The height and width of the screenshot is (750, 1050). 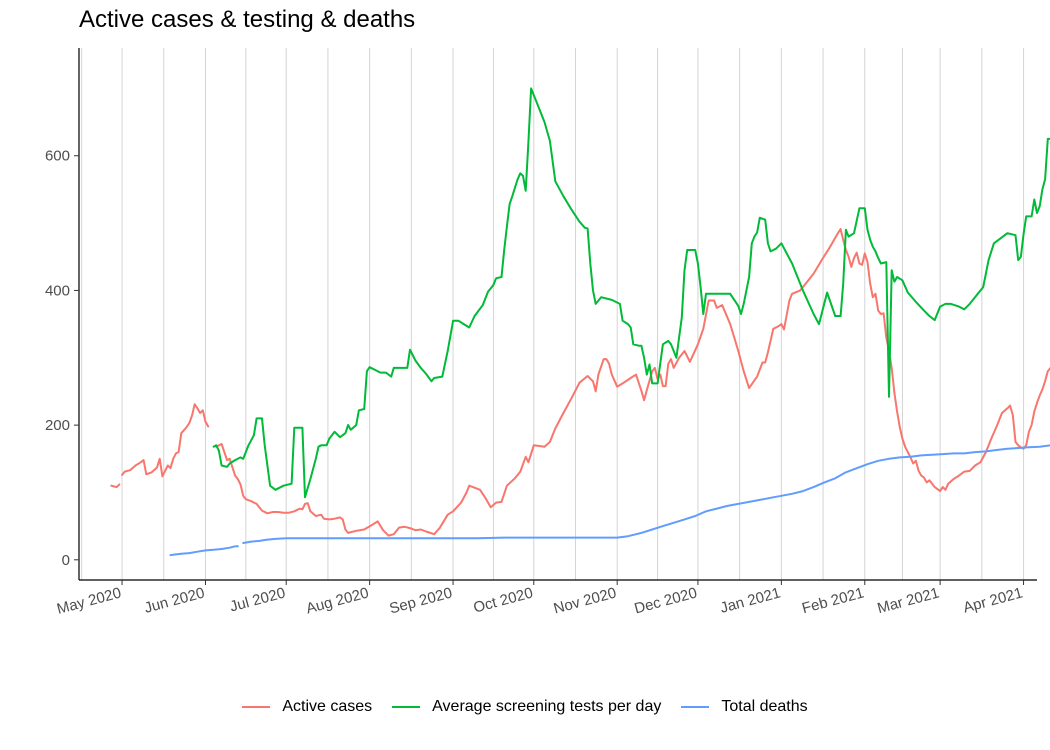 What do you see at coordinates (327, 706) in the screenshot?
I see `legend-label: Active cases` at bounding box center [327, 706].